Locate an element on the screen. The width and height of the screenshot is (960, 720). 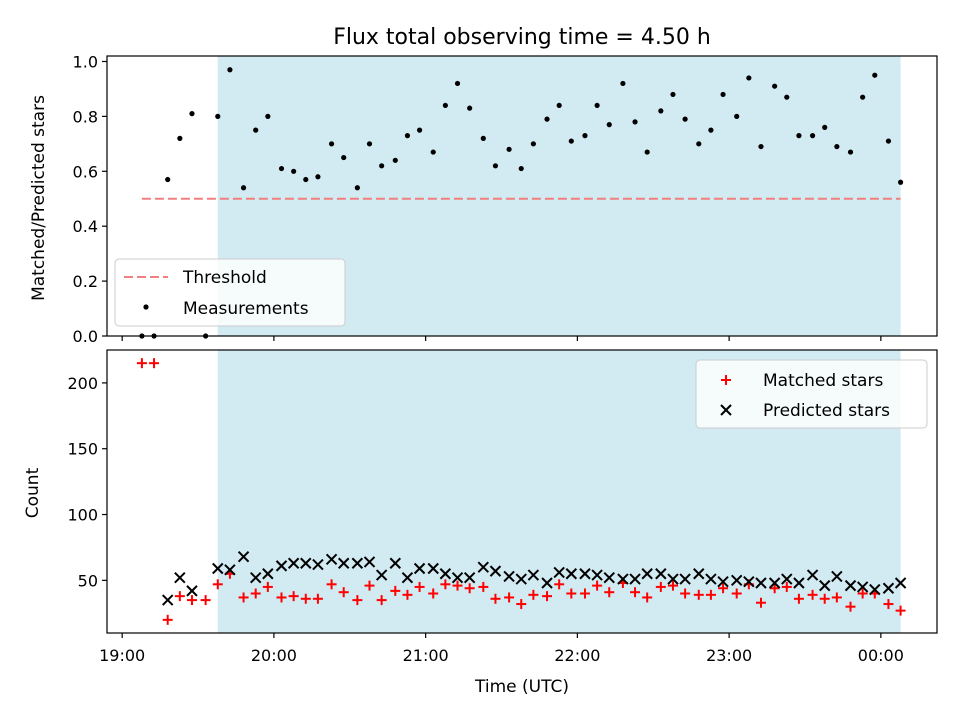
x-tick-label: 21:00 is located at coordinates (426, 655).